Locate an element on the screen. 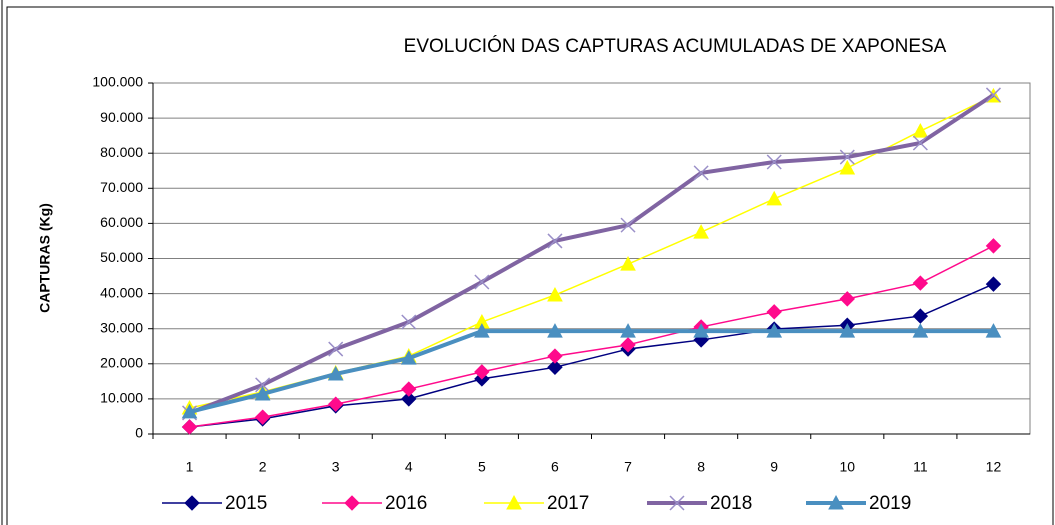 This screenshot has height=525, width=1055. y-tick-label: 50.000 is located at coordinates (121, 257).